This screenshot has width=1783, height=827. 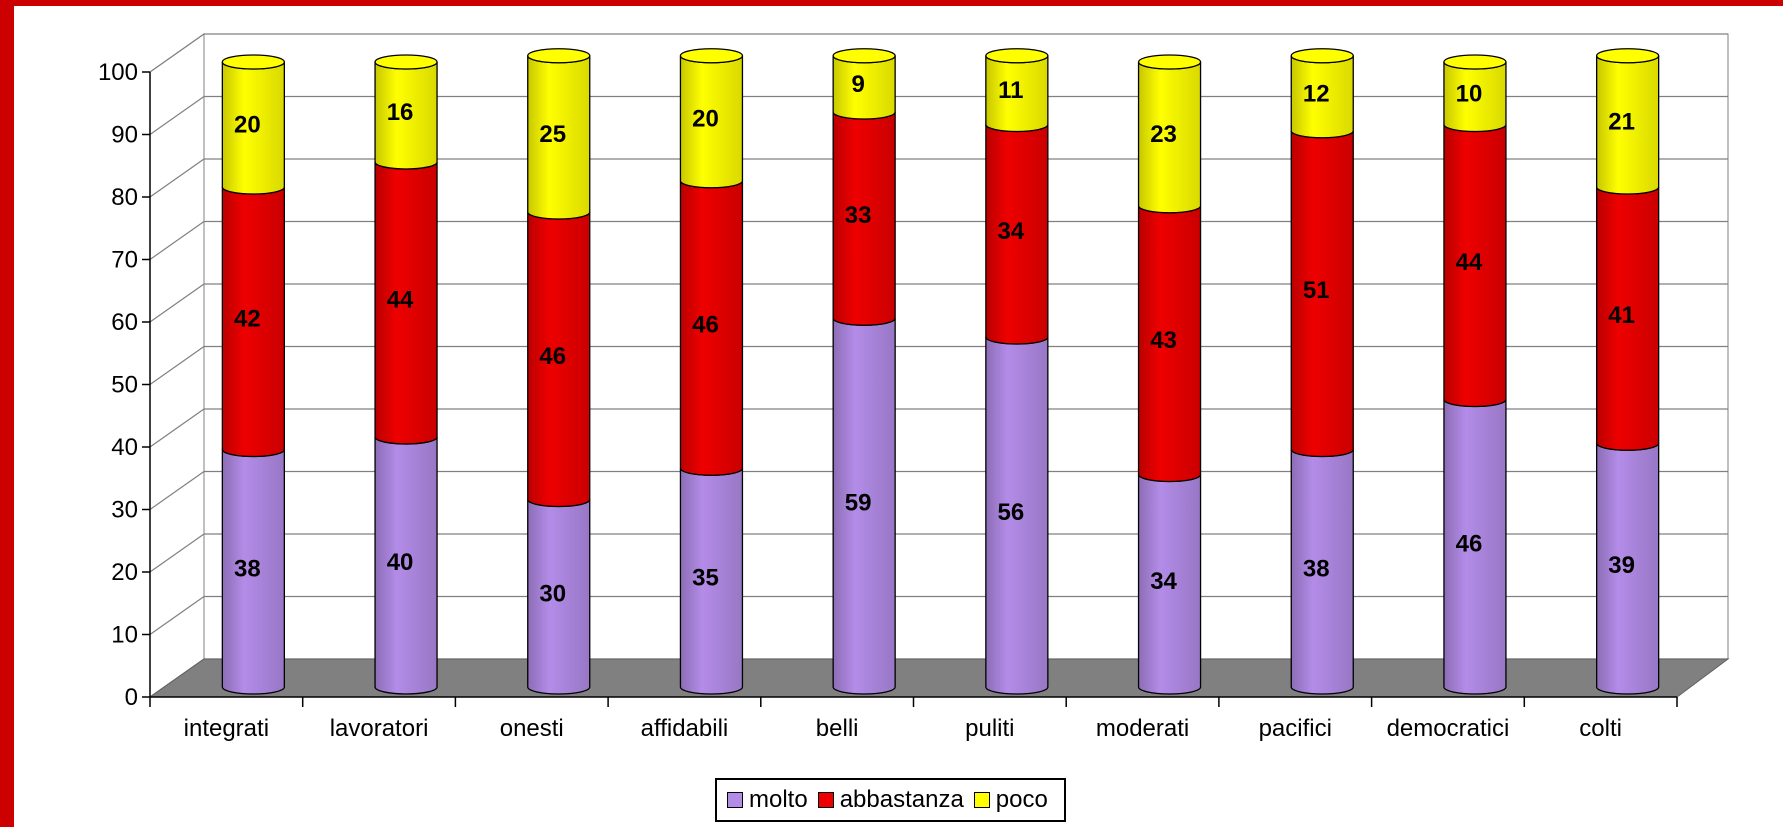 I want to click on legend-item-poco: poco, so click(x=1010, y=800).